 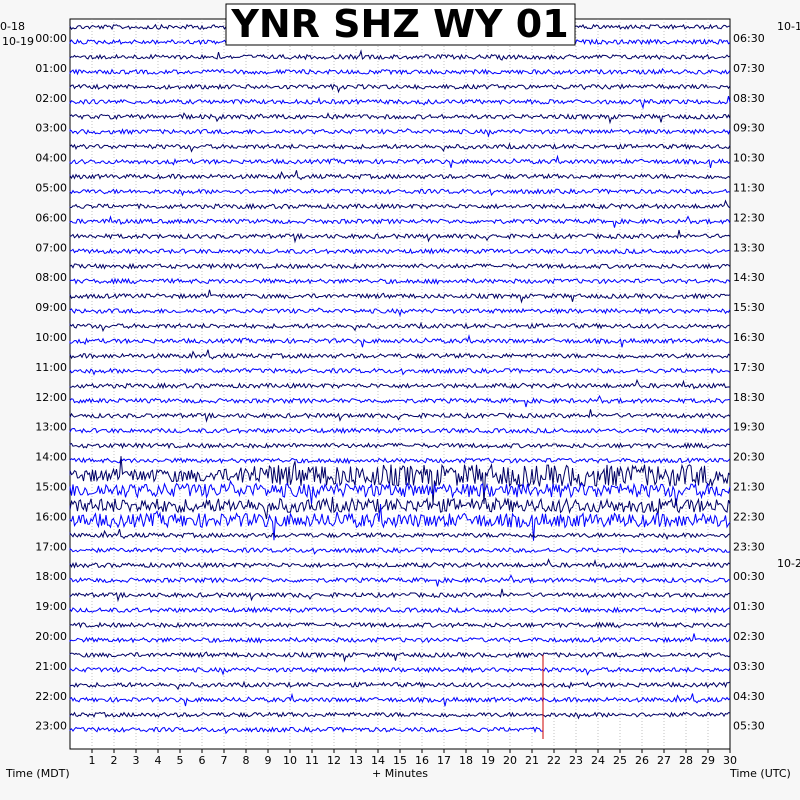 I want to click on hour-label-right: 04:30, so click(x=749, y=696).